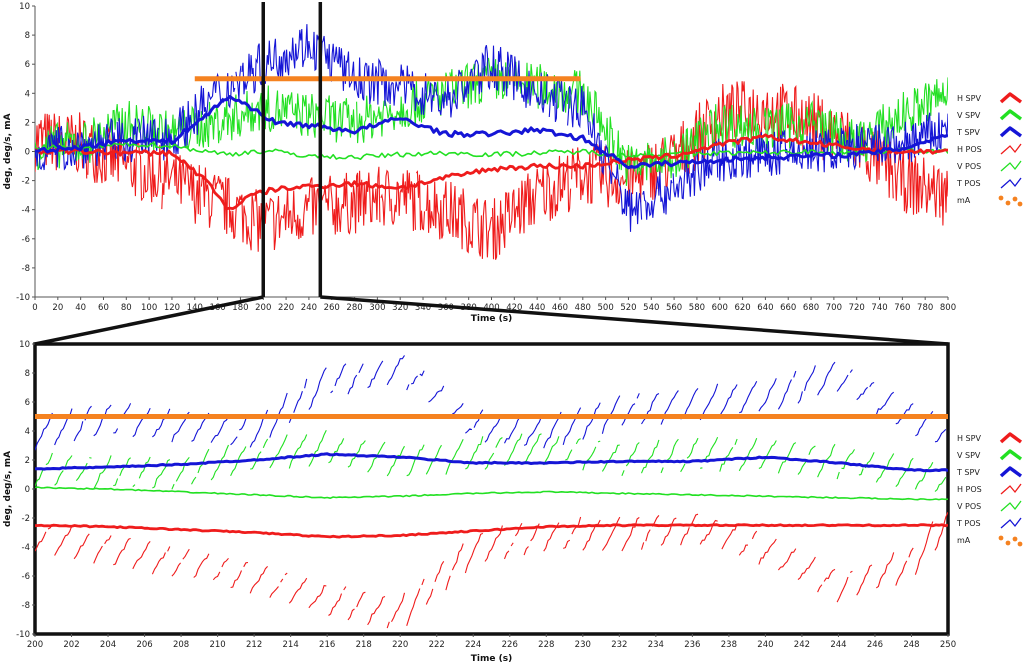 The width and height of the screenshot is (1028, 667). What do you see at coordinates (765, 308) in the screenshot?
I see `x-tick-label: 640` at bounding box center [765, 308].